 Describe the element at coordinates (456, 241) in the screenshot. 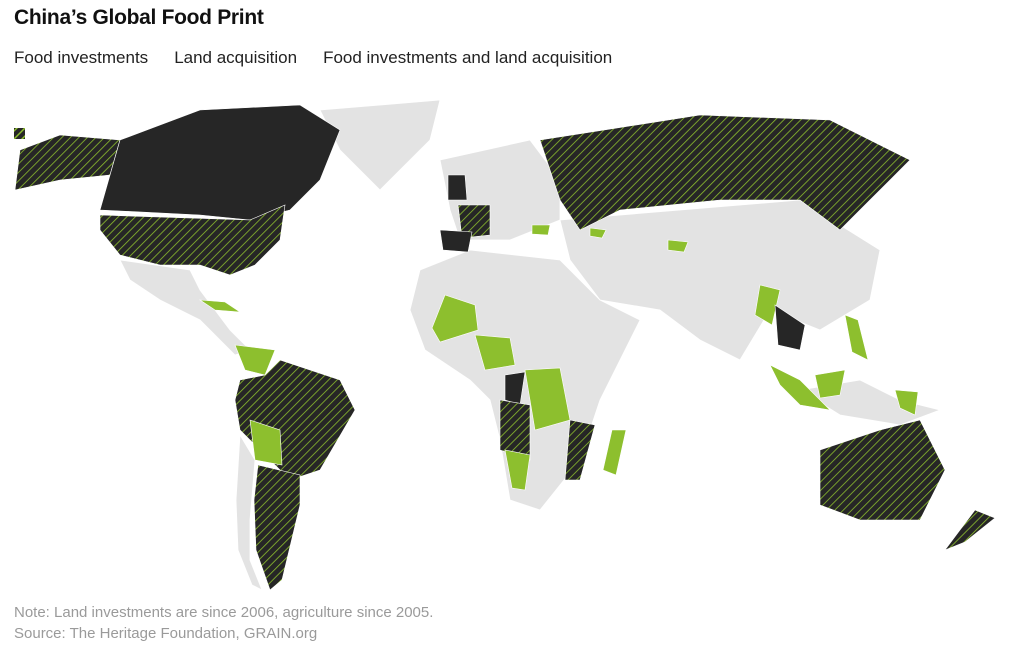

I see `spain` at that location.